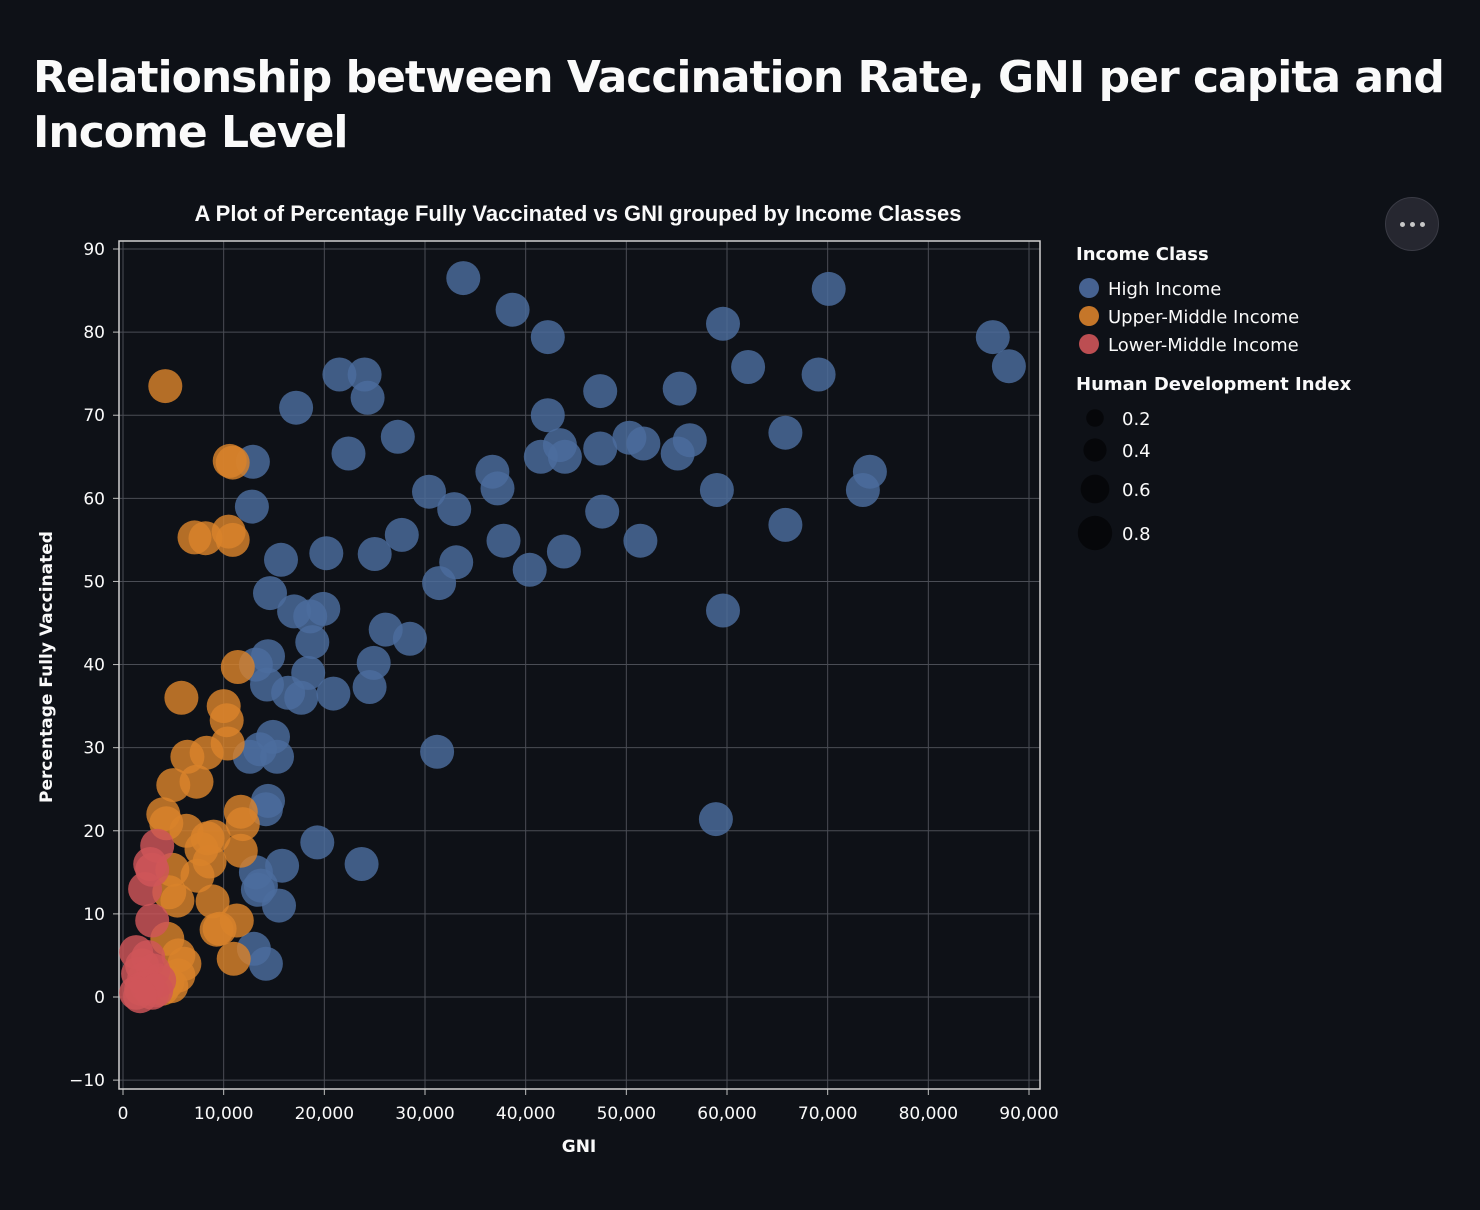 The width and height of the screenshot is (1480, 1210). I want to click on legend-label: High Income, so click(1164, 289).